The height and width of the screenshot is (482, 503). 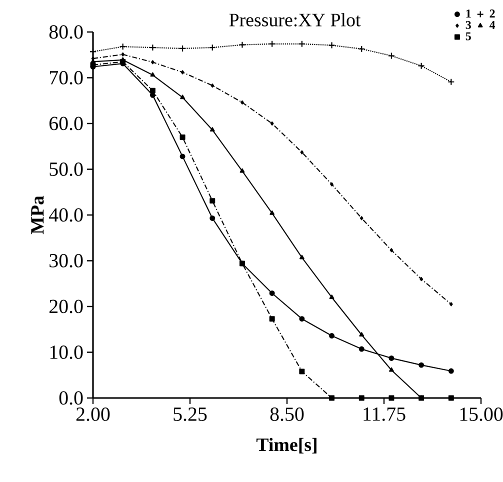 What do you see at coordinates (286, 446) in the screenshot?
I see `x-axis-title: Time[s]` at bounding box center [286, 446].